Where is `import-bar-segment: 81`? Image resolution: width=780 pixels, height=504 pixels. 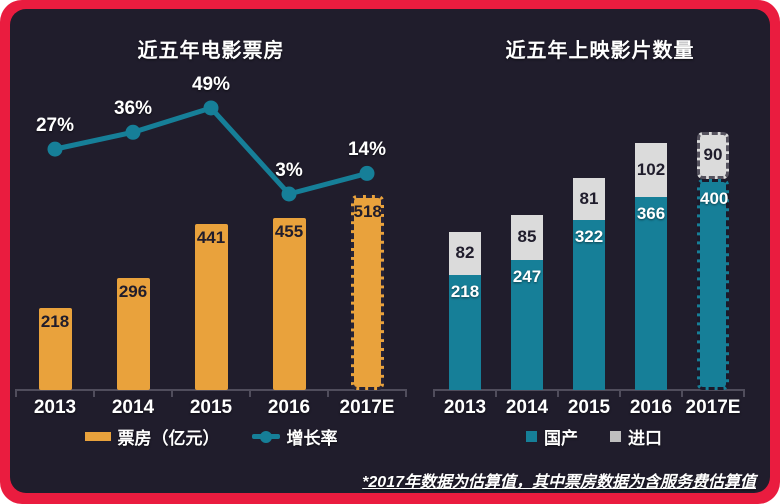
import-bar-segment: 81 is located at coordinates (589, 199).